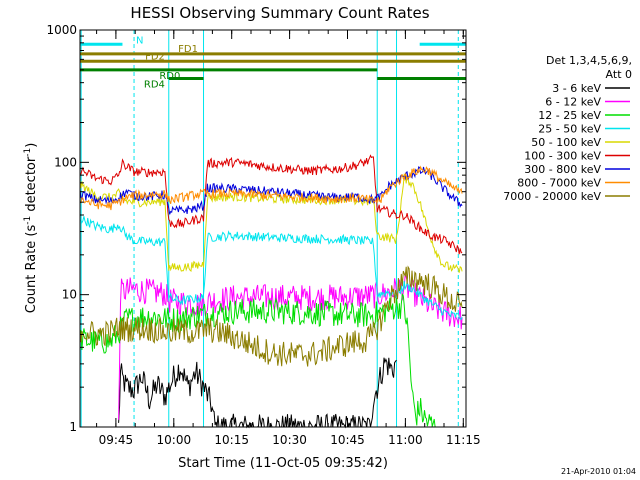 The image size is (640, 480). What do you see at coordinates (569, 129) in the screenshot?
I see `legend-entry-label: 25 - 50 keV` at bounding box center [569, 129].